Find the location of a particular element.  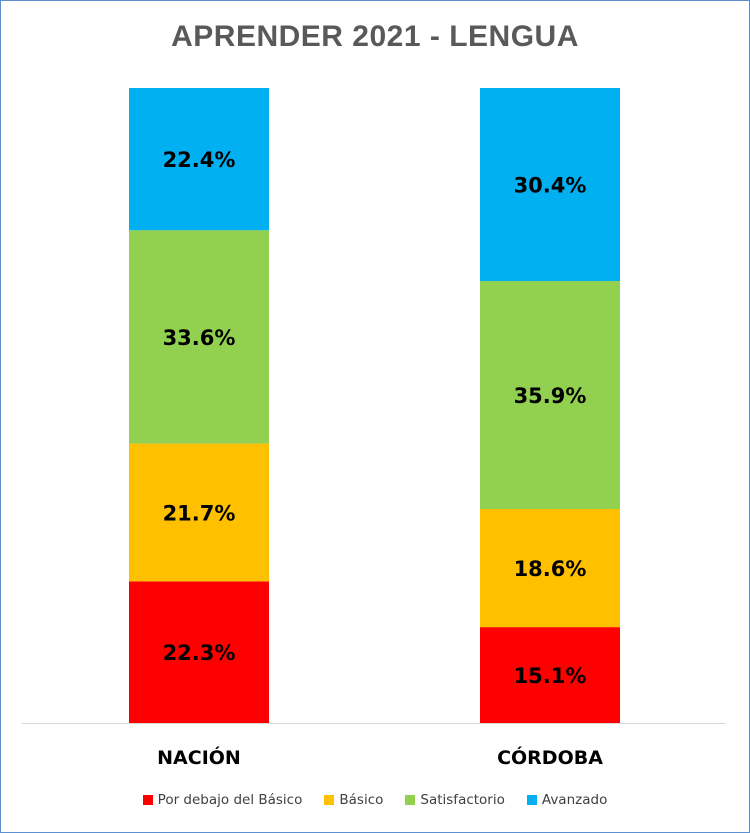

legend-item-1: Básico is located at coordinates (353, 800).